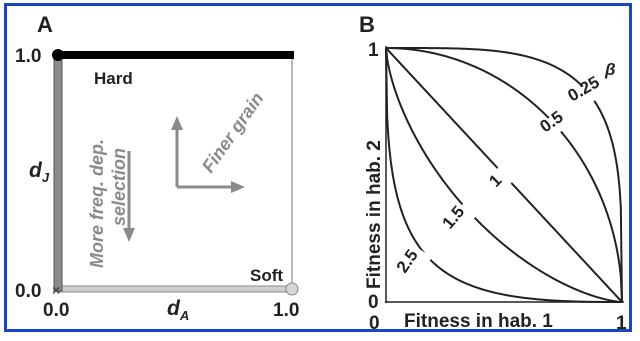 Image resolution: width=640 pixels, height=341 pixels. I want to click on panel-a-y-label: dJ, so click(39, 172).